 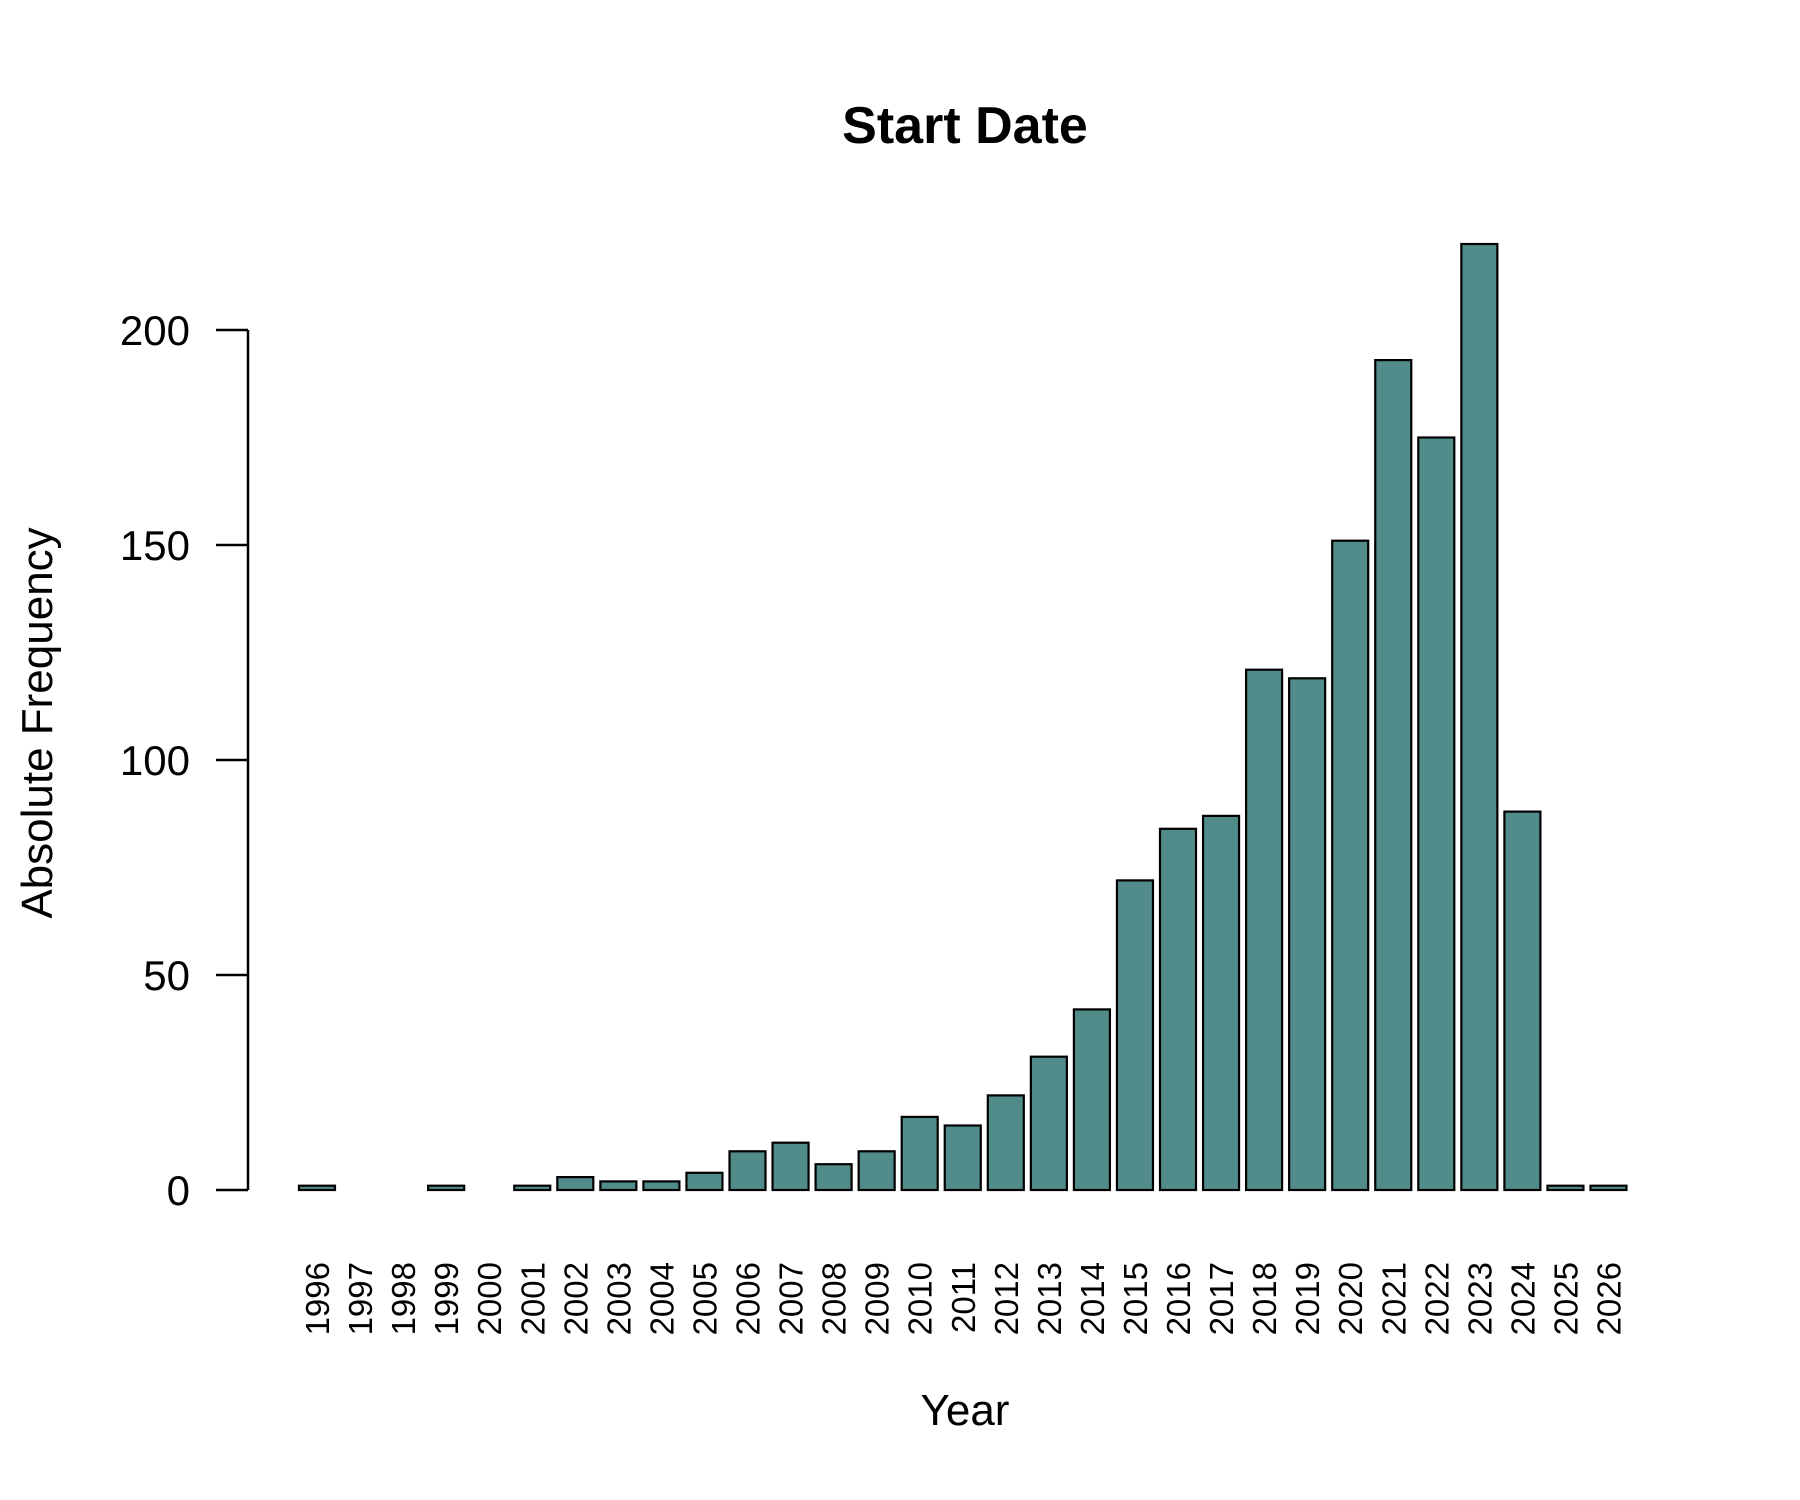 I want to click on x-tick-label-1997: 1997, so click(x=360, y=1298).